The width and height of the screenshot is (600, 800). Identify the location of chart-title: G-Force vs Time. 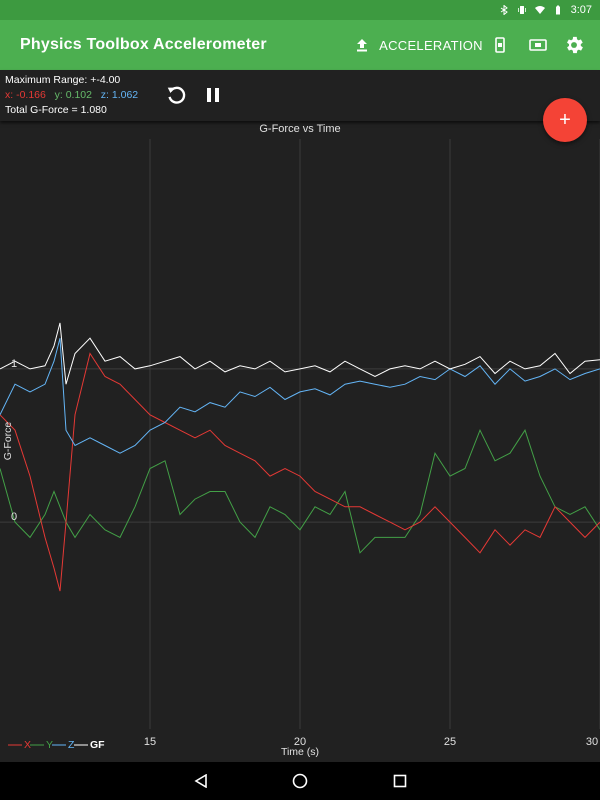
(299, 129).